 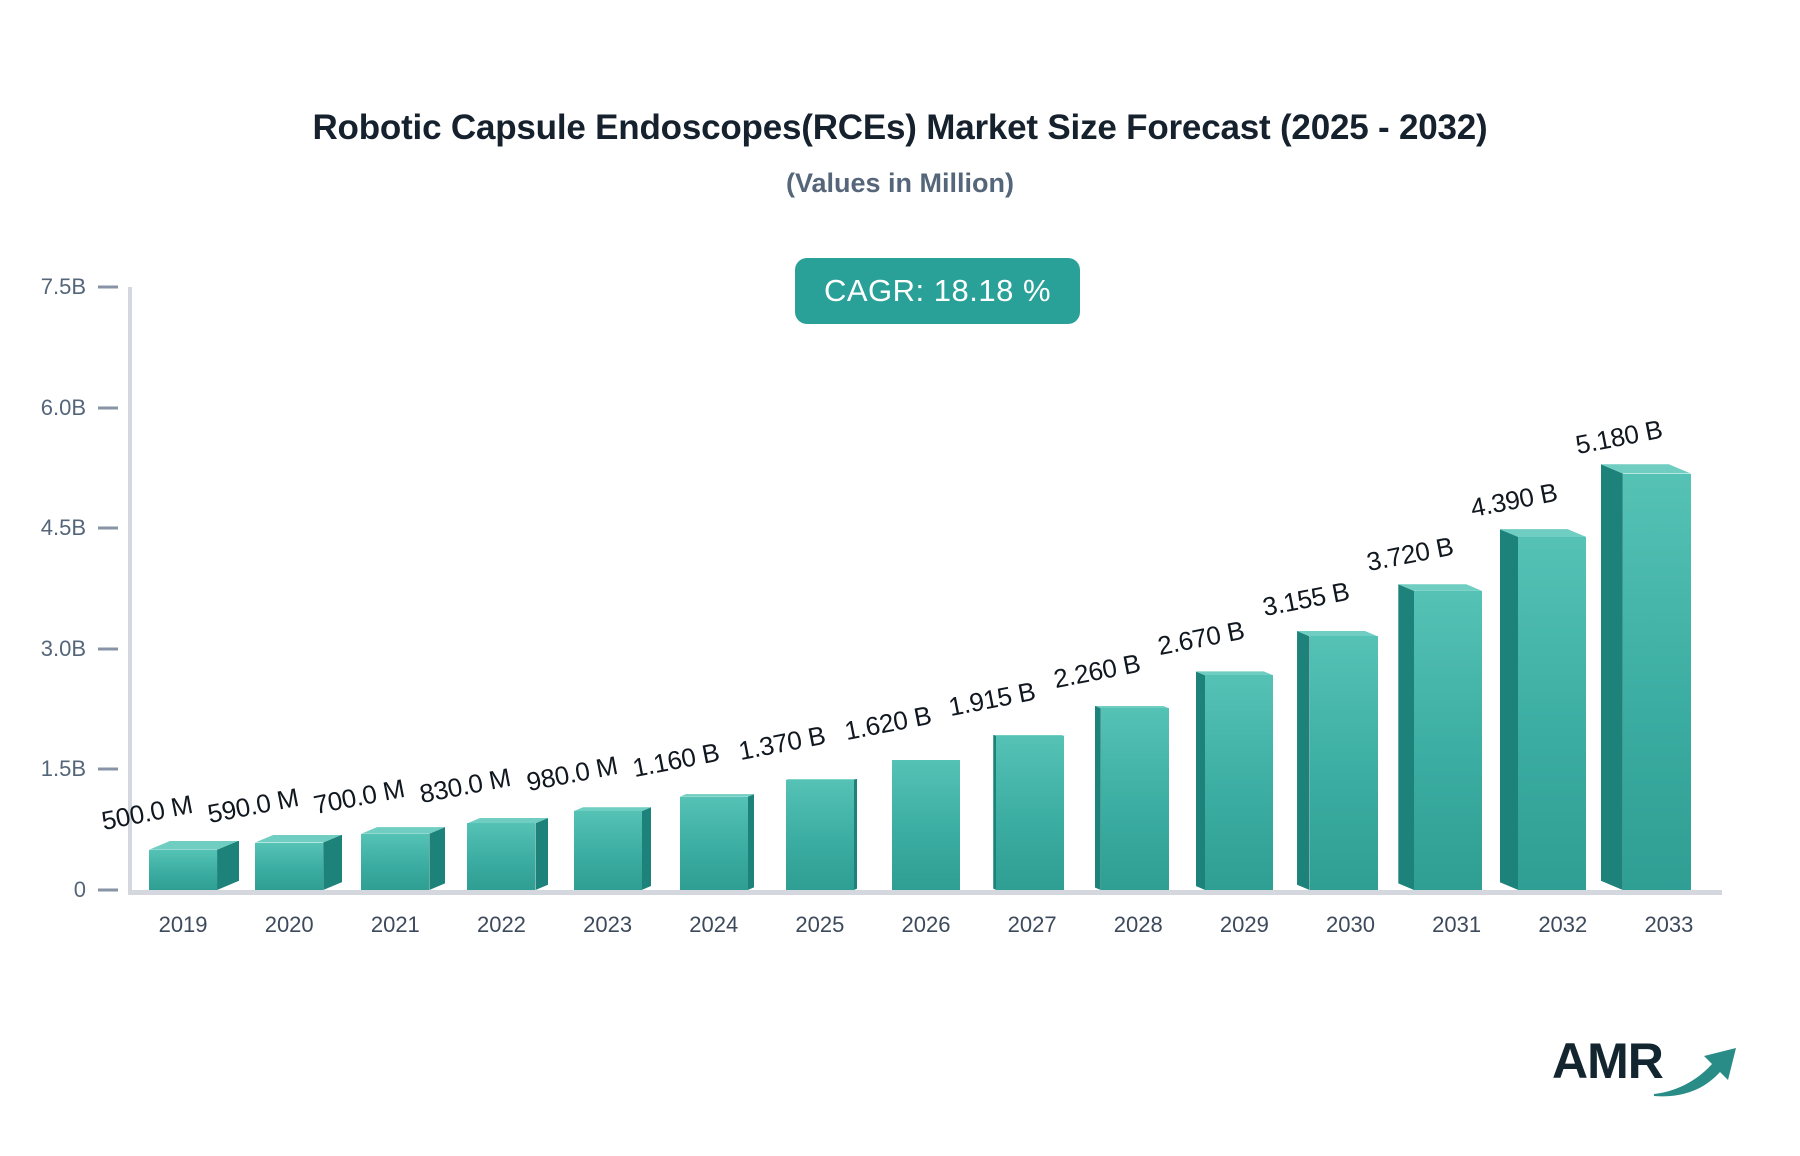 I want to click on x-axis-label-2032: 2032, so click(x=1563, y=924).